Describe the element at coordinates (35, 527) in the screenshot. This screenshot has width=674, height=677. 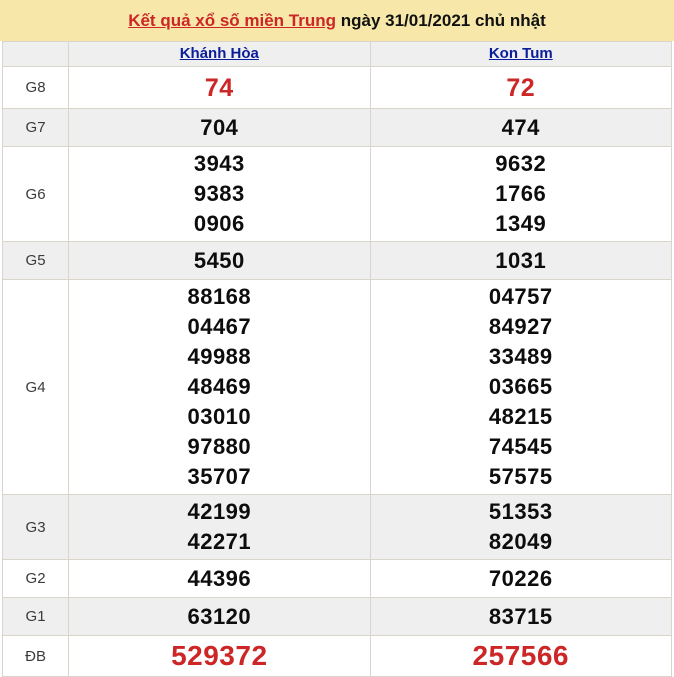
I see `prize-label-g3: G3` at that location.